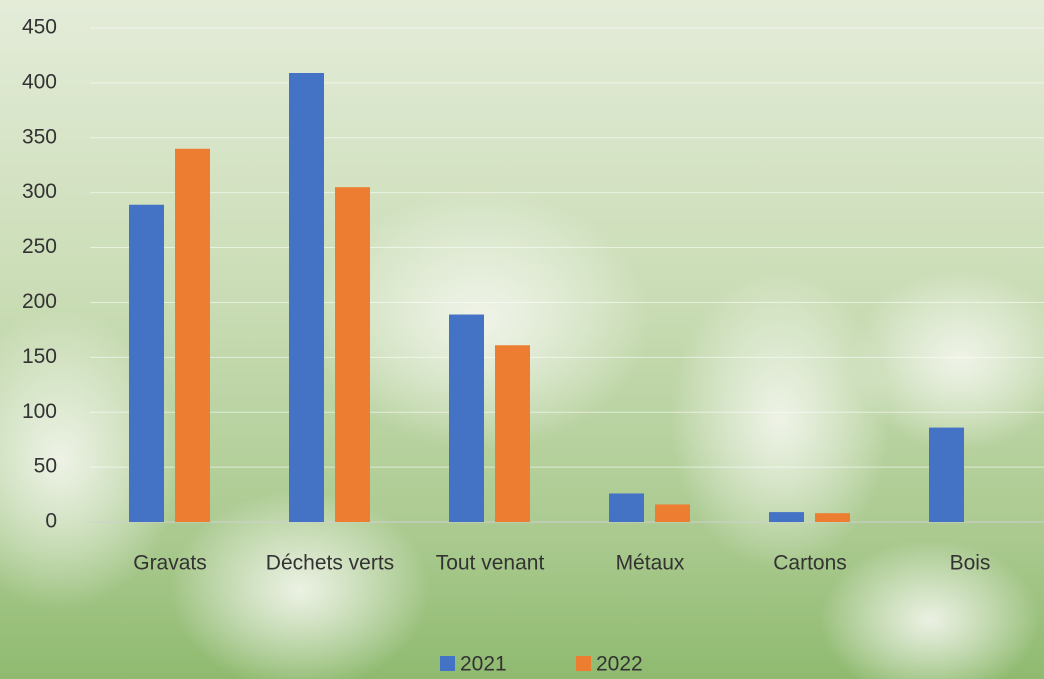 Image resolution: width=1044 pixels, height=679 pixels. Describe the element at coordinates (170, 563) in the screenshot. I see `x-tick-label: Gravats` at that location.